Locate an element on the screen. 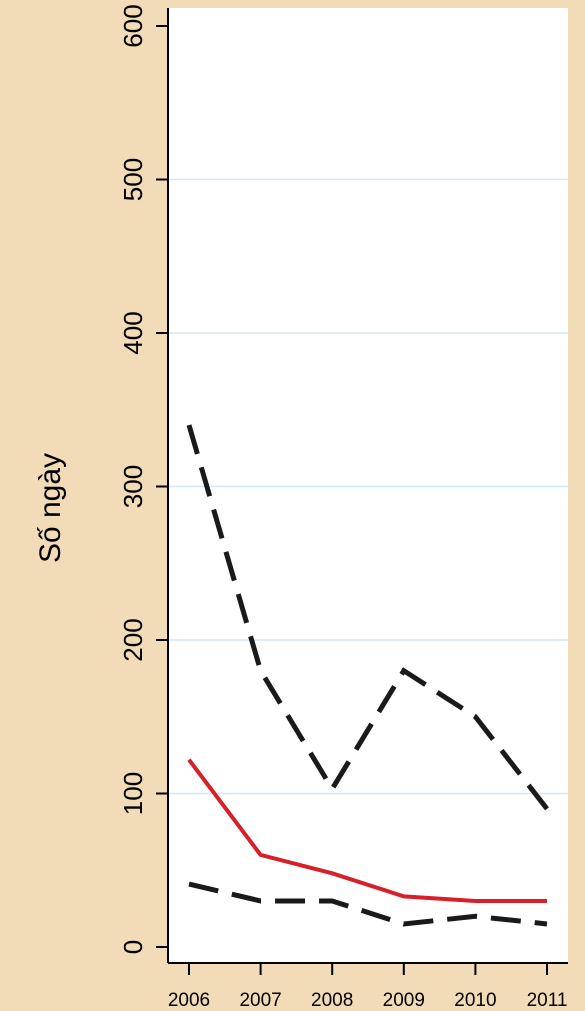  y-axis-title: Số ngày is located at coordinates (50, 508).